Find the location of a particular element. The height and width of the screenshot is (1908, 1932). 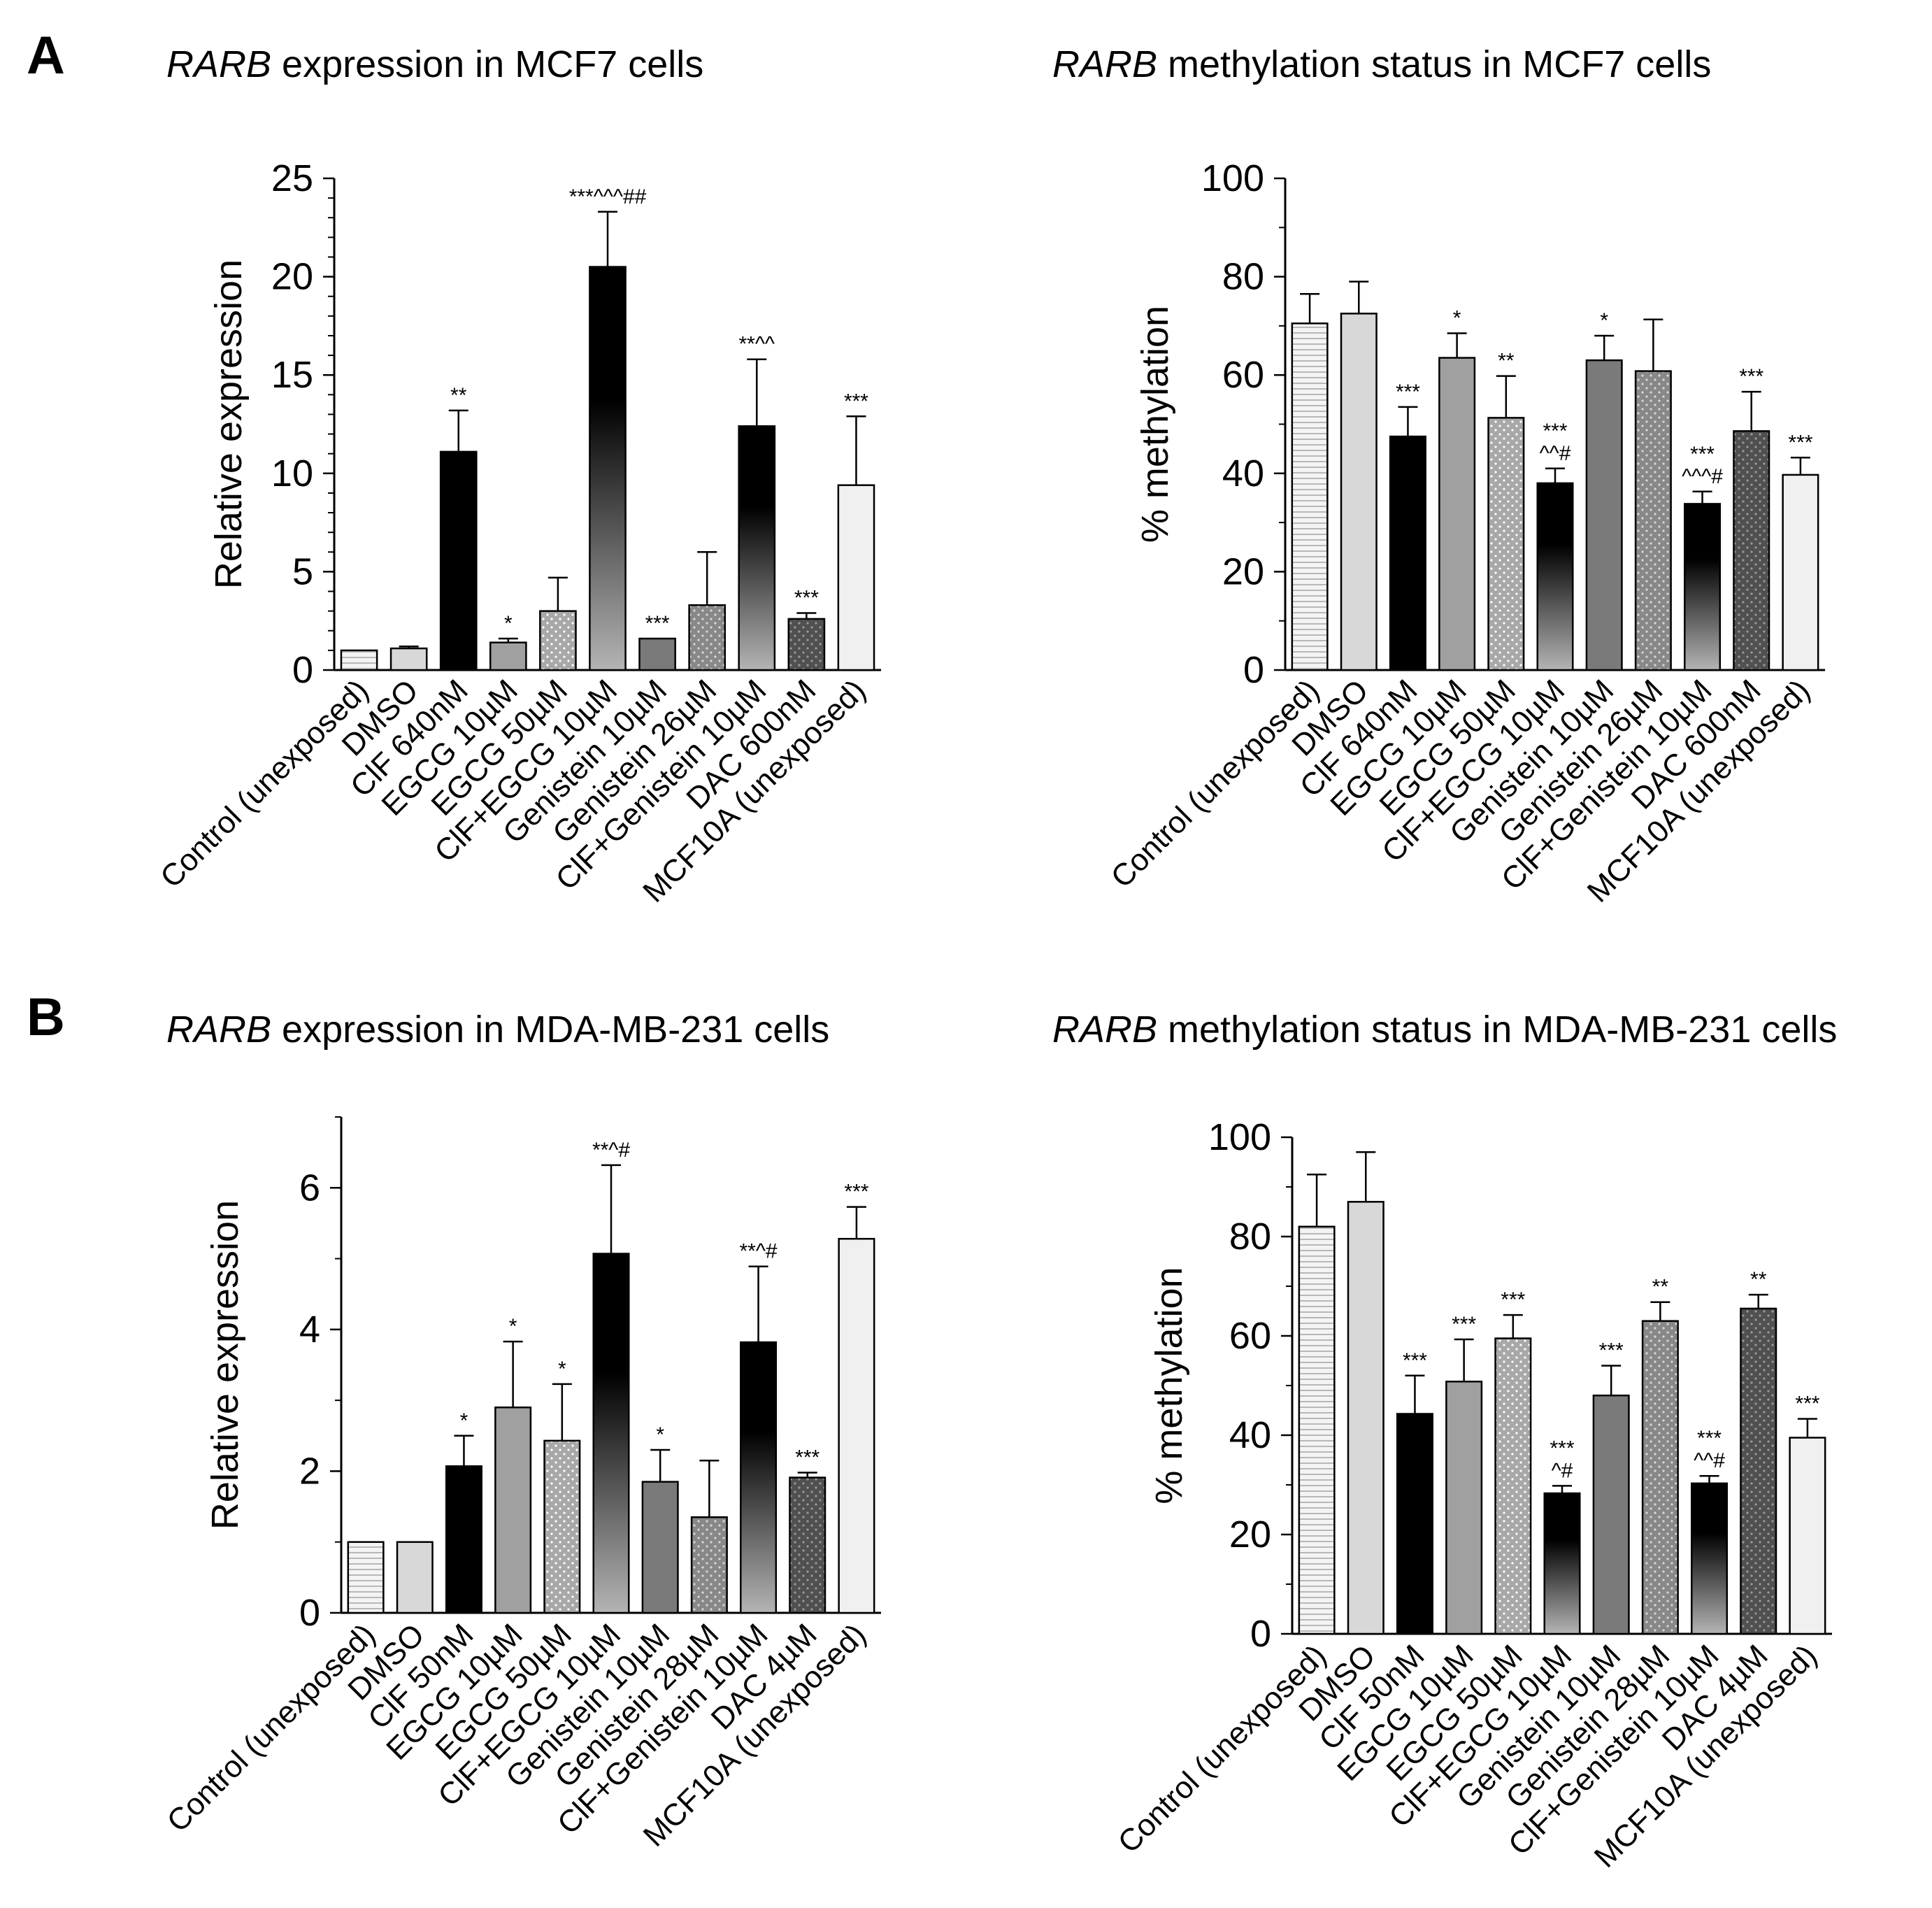

chart-title: RARB methylation status in MCF7 cells is located at coordinates (1381, 64).